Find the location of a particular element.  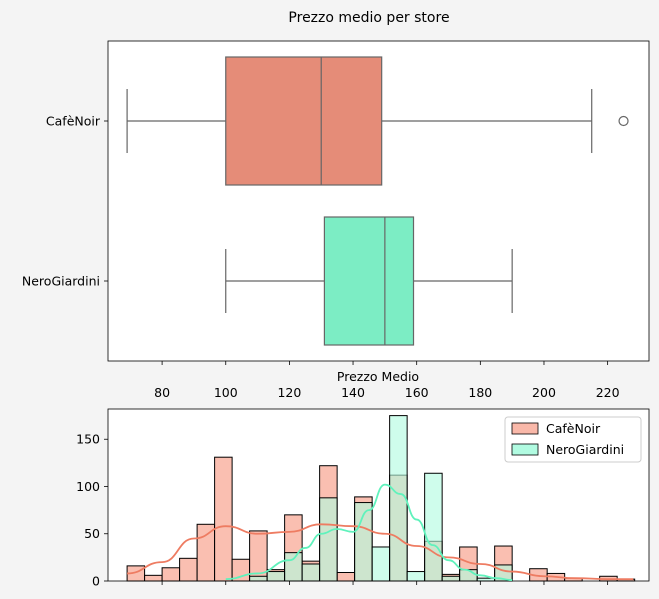

kde-line-nerogiardini is located at coordinates (369, 532).